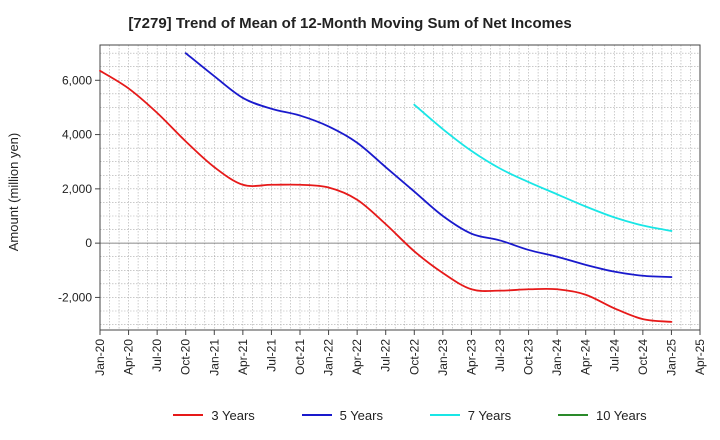 This screenshot has width=720, height=440. I want to click on legend: 3 Years 5 Years 7 Years 10 Years, so click(410, 415).